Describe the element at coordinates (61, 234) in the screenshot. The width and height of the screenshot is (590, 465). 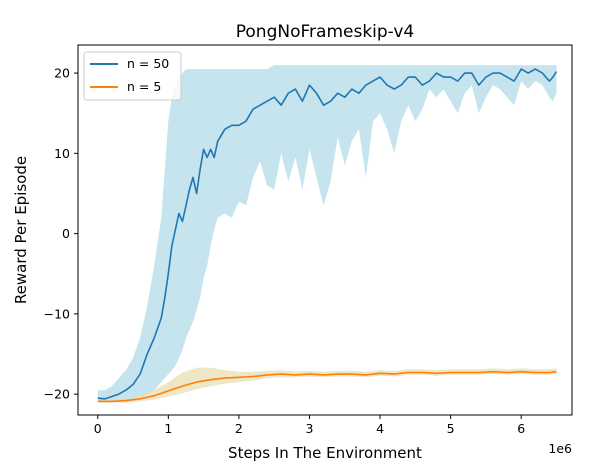
I see `y-axis-ticks: −20 −10 0 10 20` at that location.